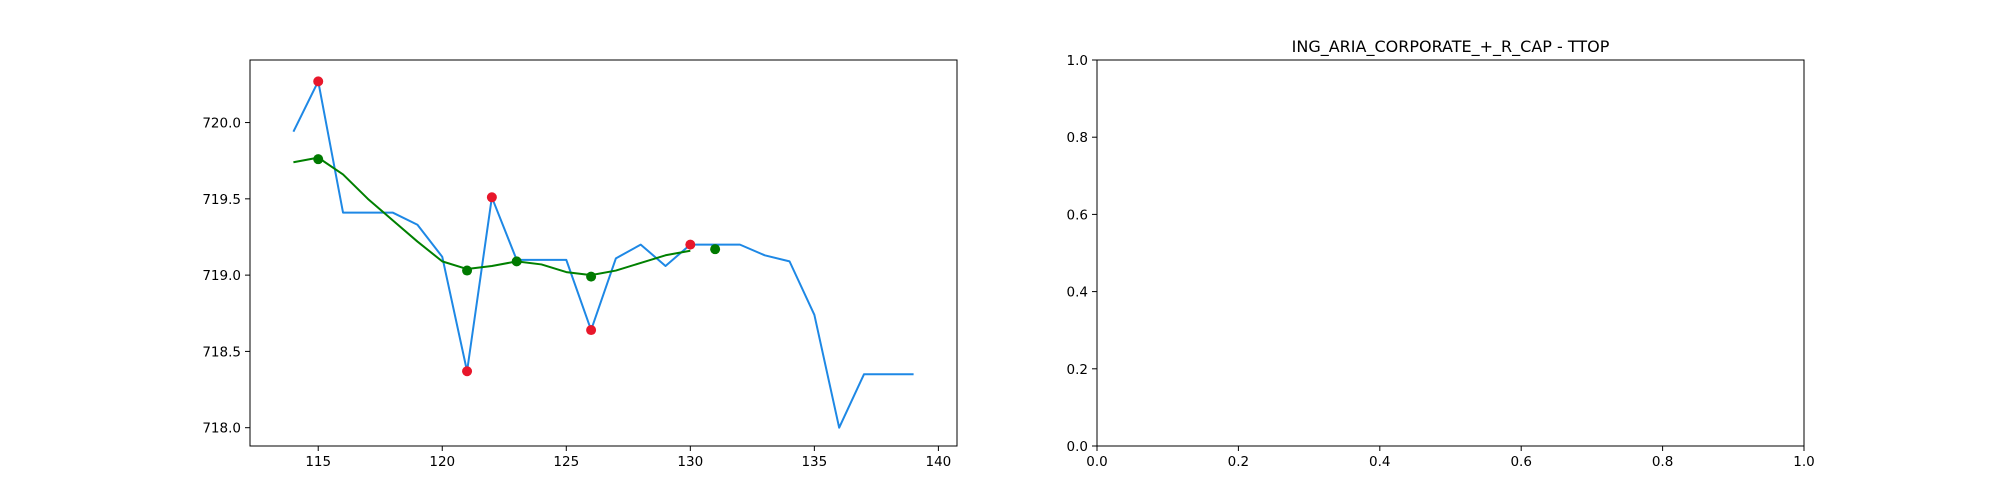  Describe the element at coordinates (939, 462) in the screenshot. I see `x-tick-label: 140` at that location.